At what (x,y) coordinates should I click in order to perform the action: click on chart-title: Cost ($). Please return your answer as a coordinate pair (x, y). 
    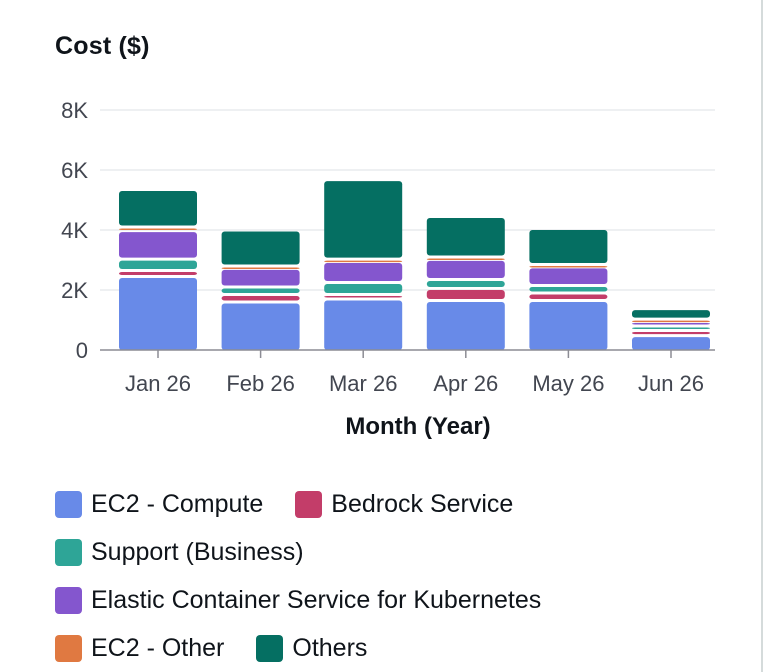
    Looking at the image, I should click on (102, 46).